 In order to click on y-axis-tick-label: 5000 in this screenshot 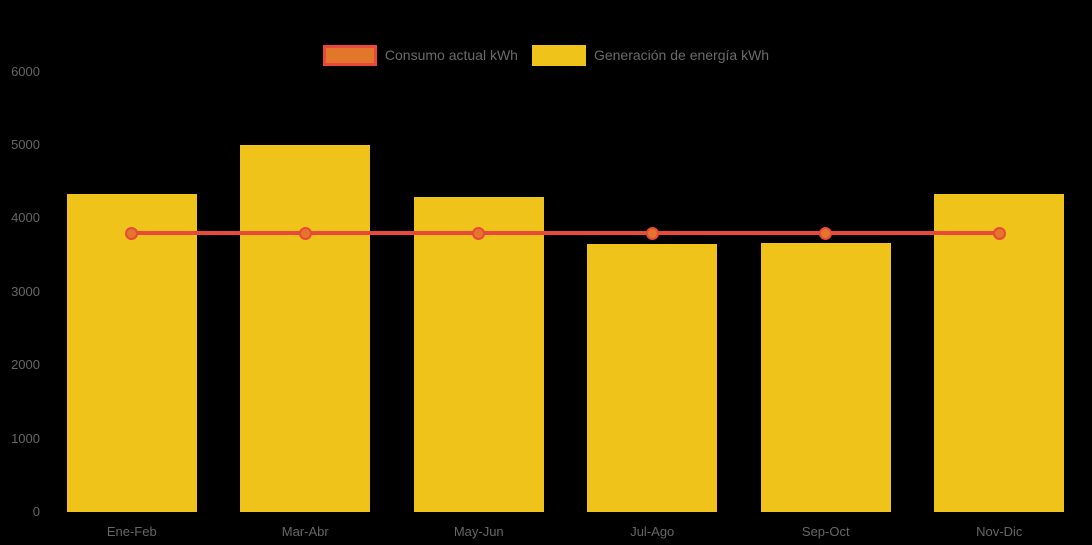, I will do `click(25, 144)`.